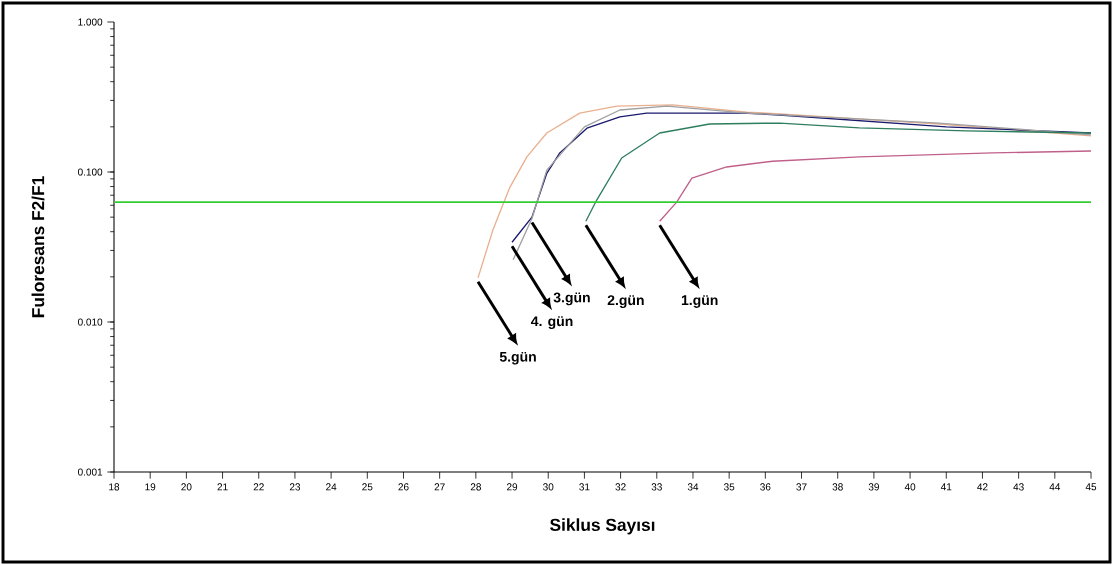  What do you see at coordinates (548, 487) in the screenshot?
I see `x-tick-label: 30` at bounding box center [548, 487].